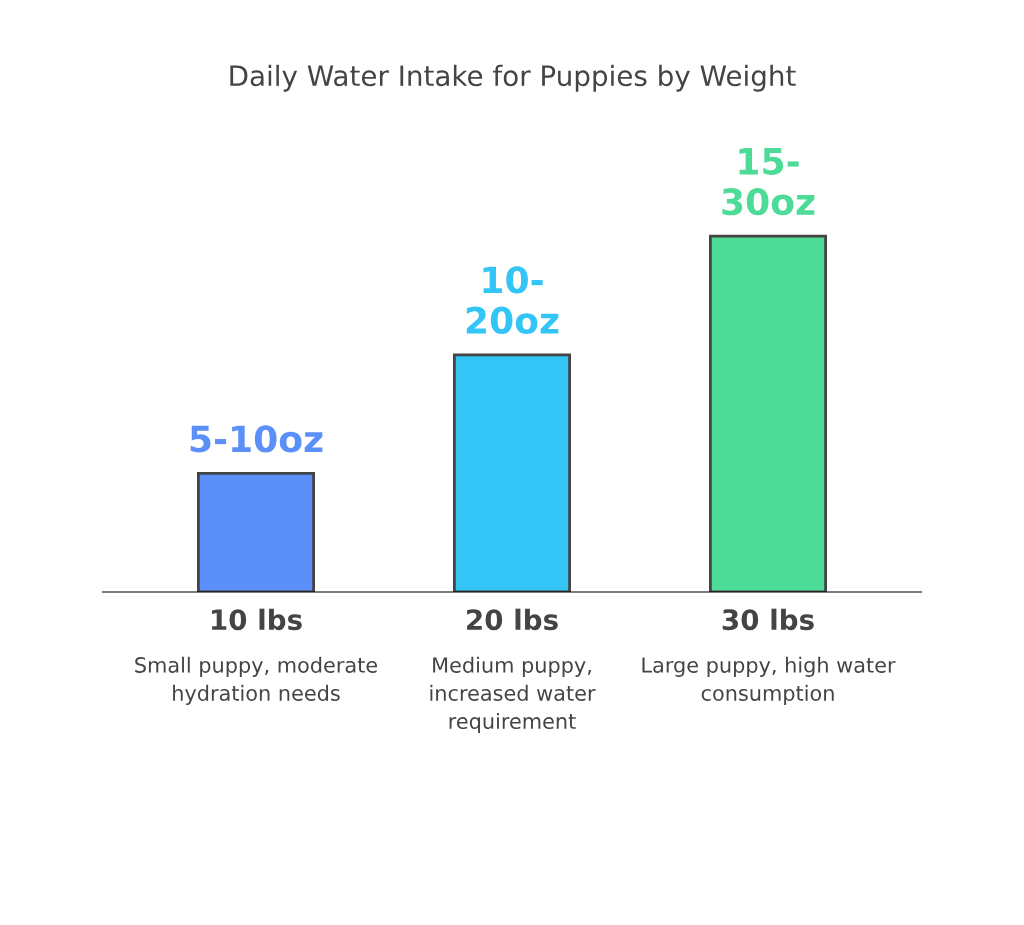  I want to click on data-label: 5-10oz, so click(256, 439).